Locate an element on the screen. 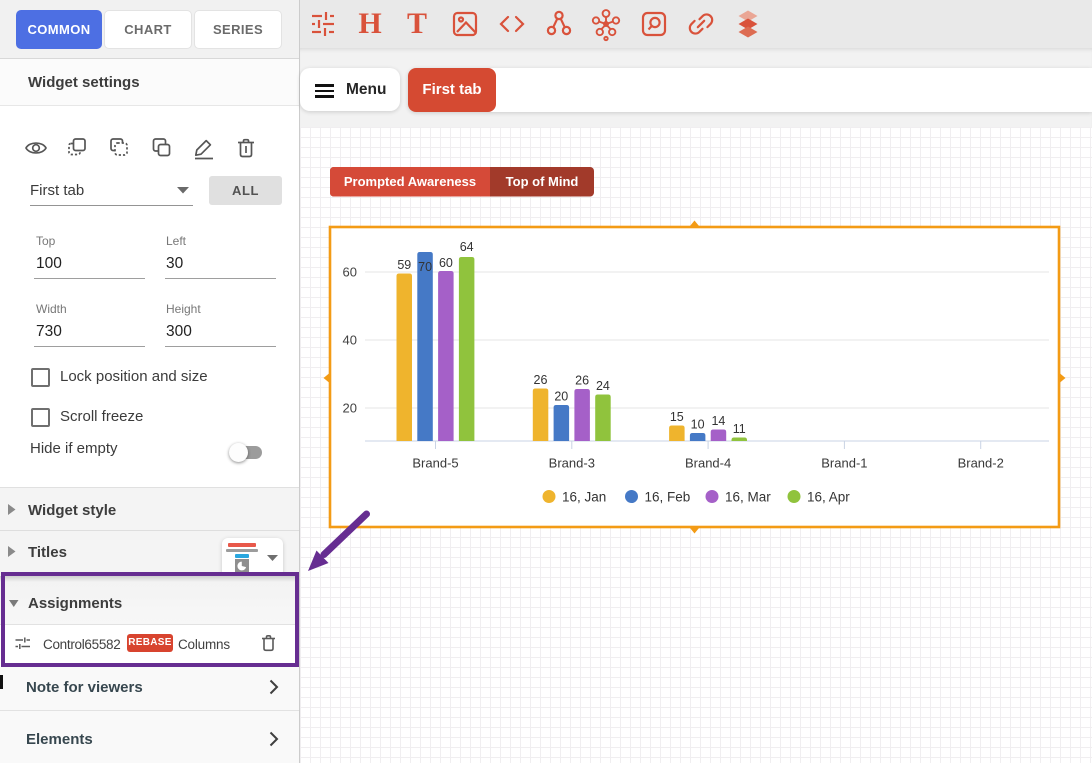  svg-text: H is located at coordinates (369, 23).